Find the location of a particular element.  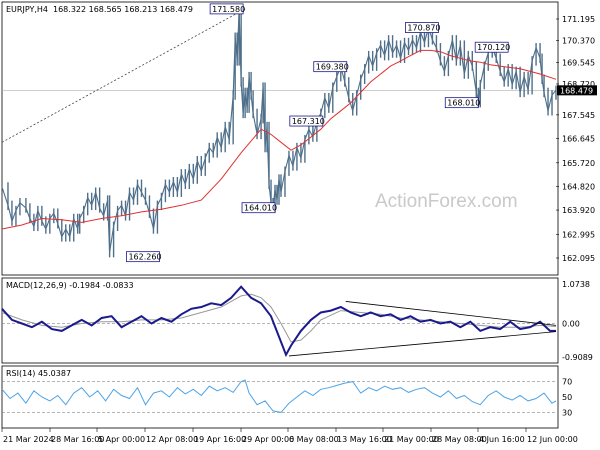

annotation-label: 162.260 is located at coordinates (144, 257).